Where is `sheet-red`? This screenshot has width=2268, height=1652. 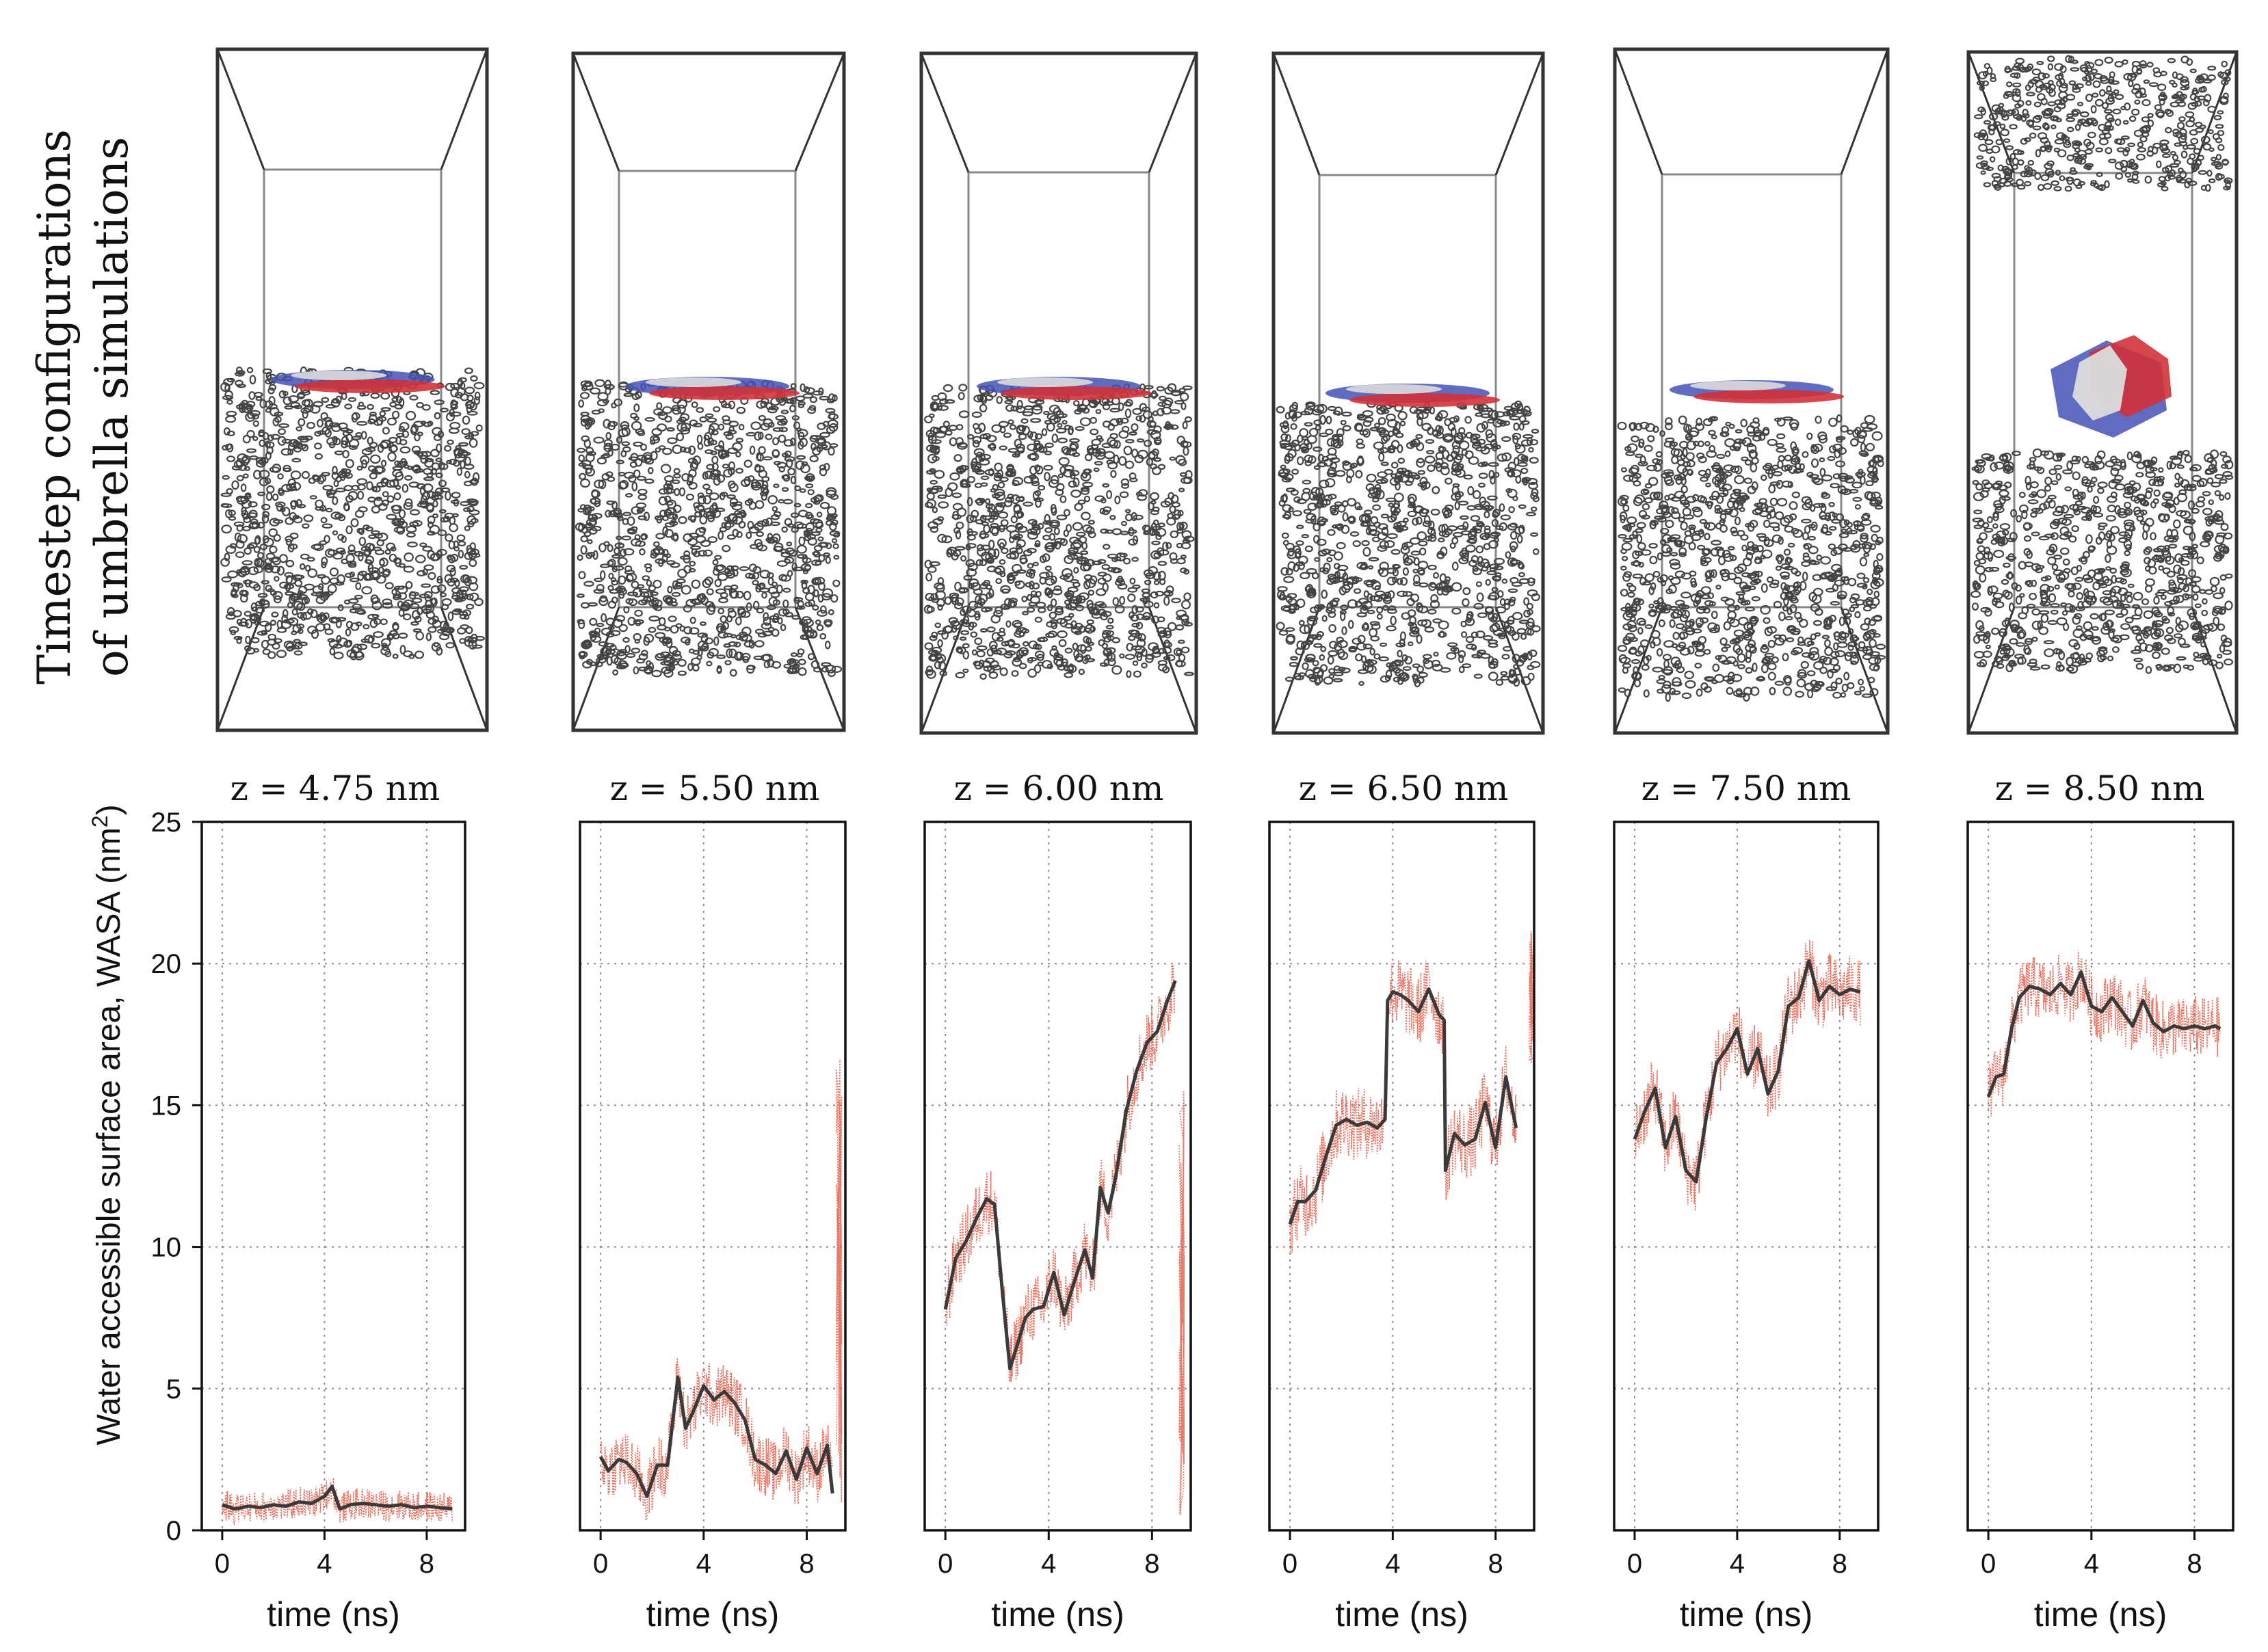 sheet-red is located at coordinates (1424, 400).